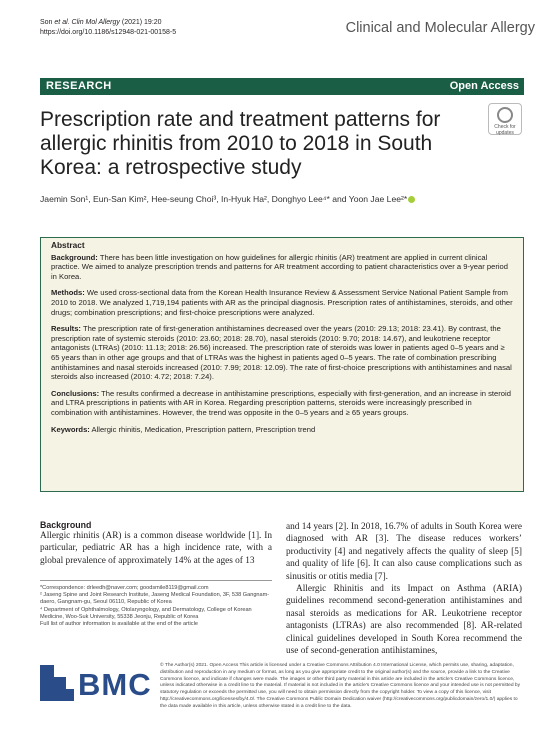  Describe the element at coordinates (115, 684) in the screenshot. I see `bmc-logo-text: BMC` at that location.